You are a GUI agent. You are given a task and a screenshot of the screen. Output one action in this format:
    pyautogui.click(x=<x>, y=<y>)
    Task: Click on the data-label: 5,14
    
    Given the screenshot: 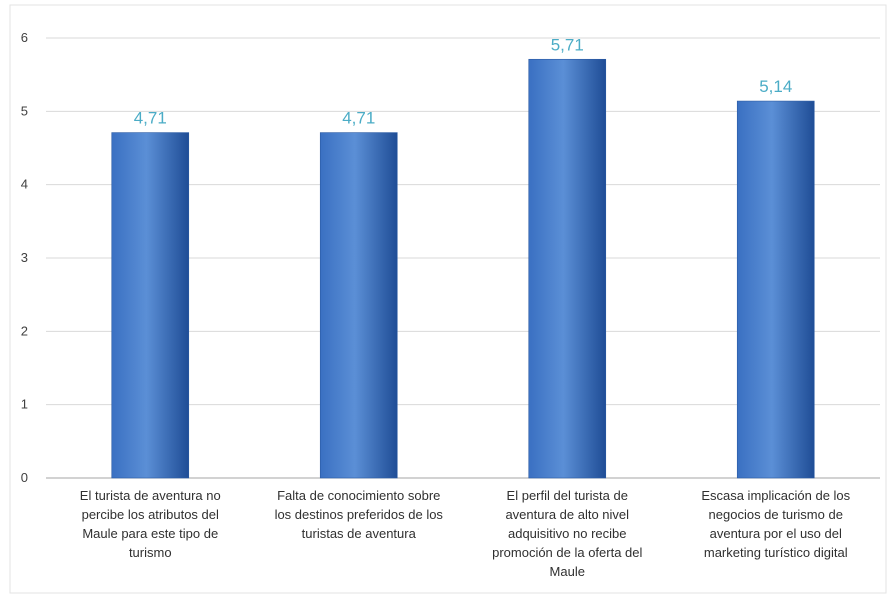 What is the action you would take?
    pyautogui.click(x=775, y=86)
    